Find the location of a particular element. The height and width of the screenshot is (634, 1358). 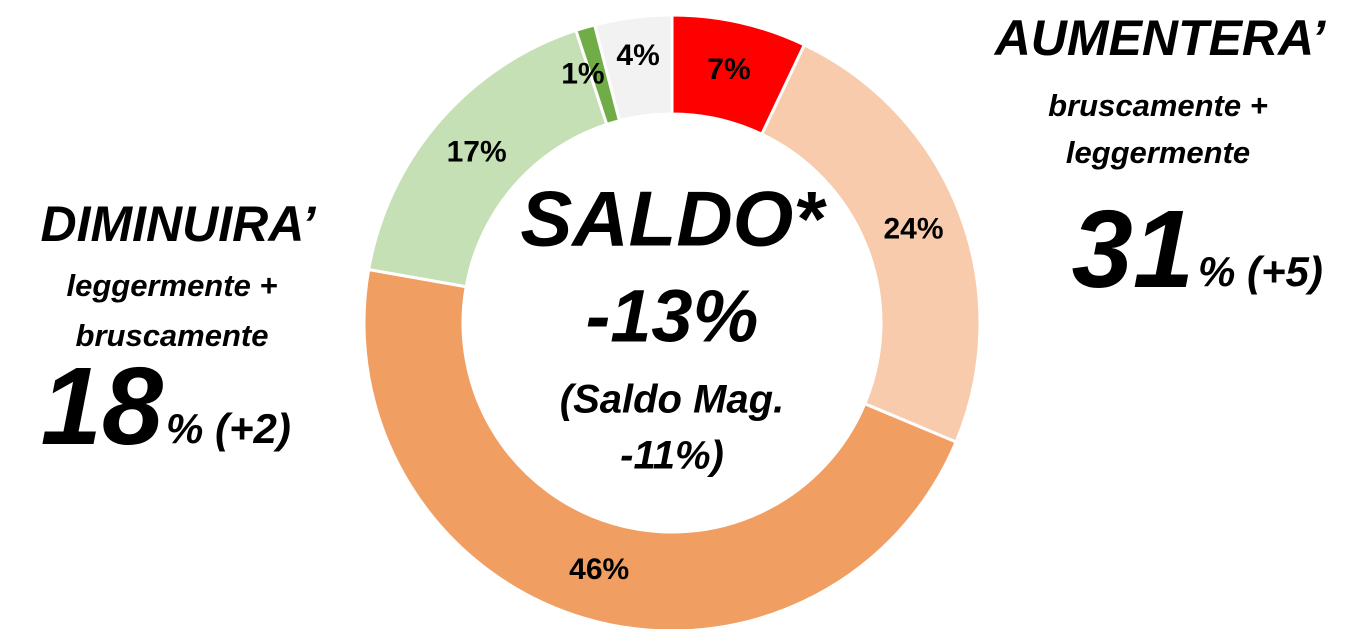

right-line: bruscamente + is located at coordinates (1158, 105).